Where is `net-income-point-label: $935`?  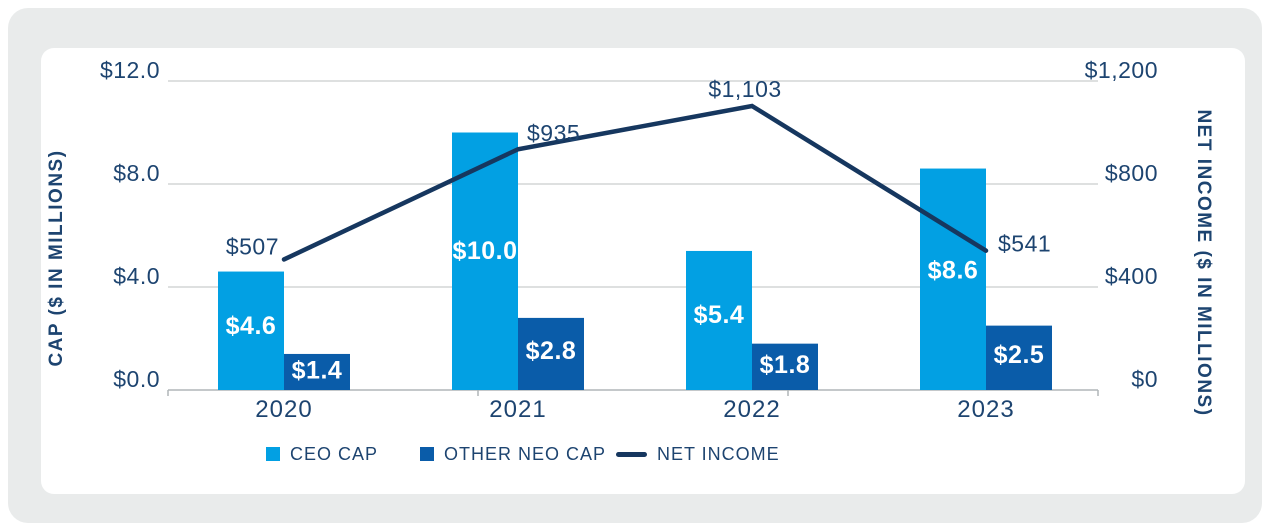
net-income-point-label: $935 is located at coordinates (553, 133).